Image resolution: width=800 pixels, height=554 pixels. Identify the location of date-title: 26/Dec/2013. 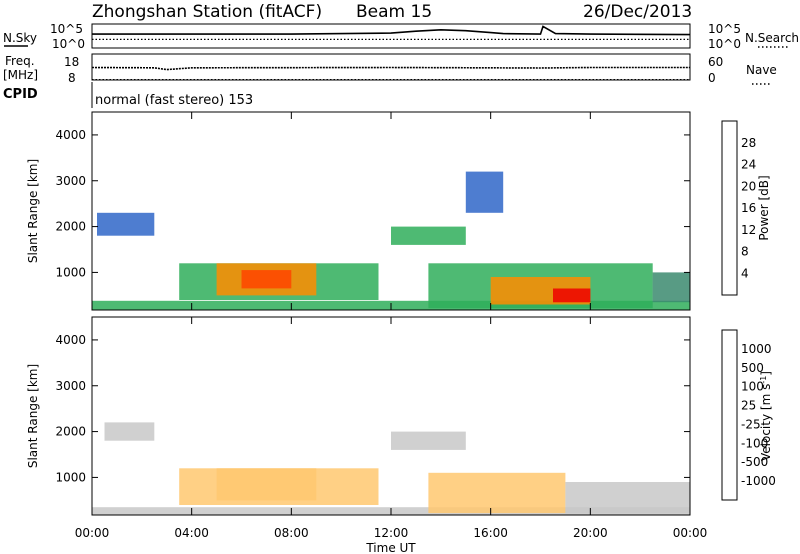
(637, 12).